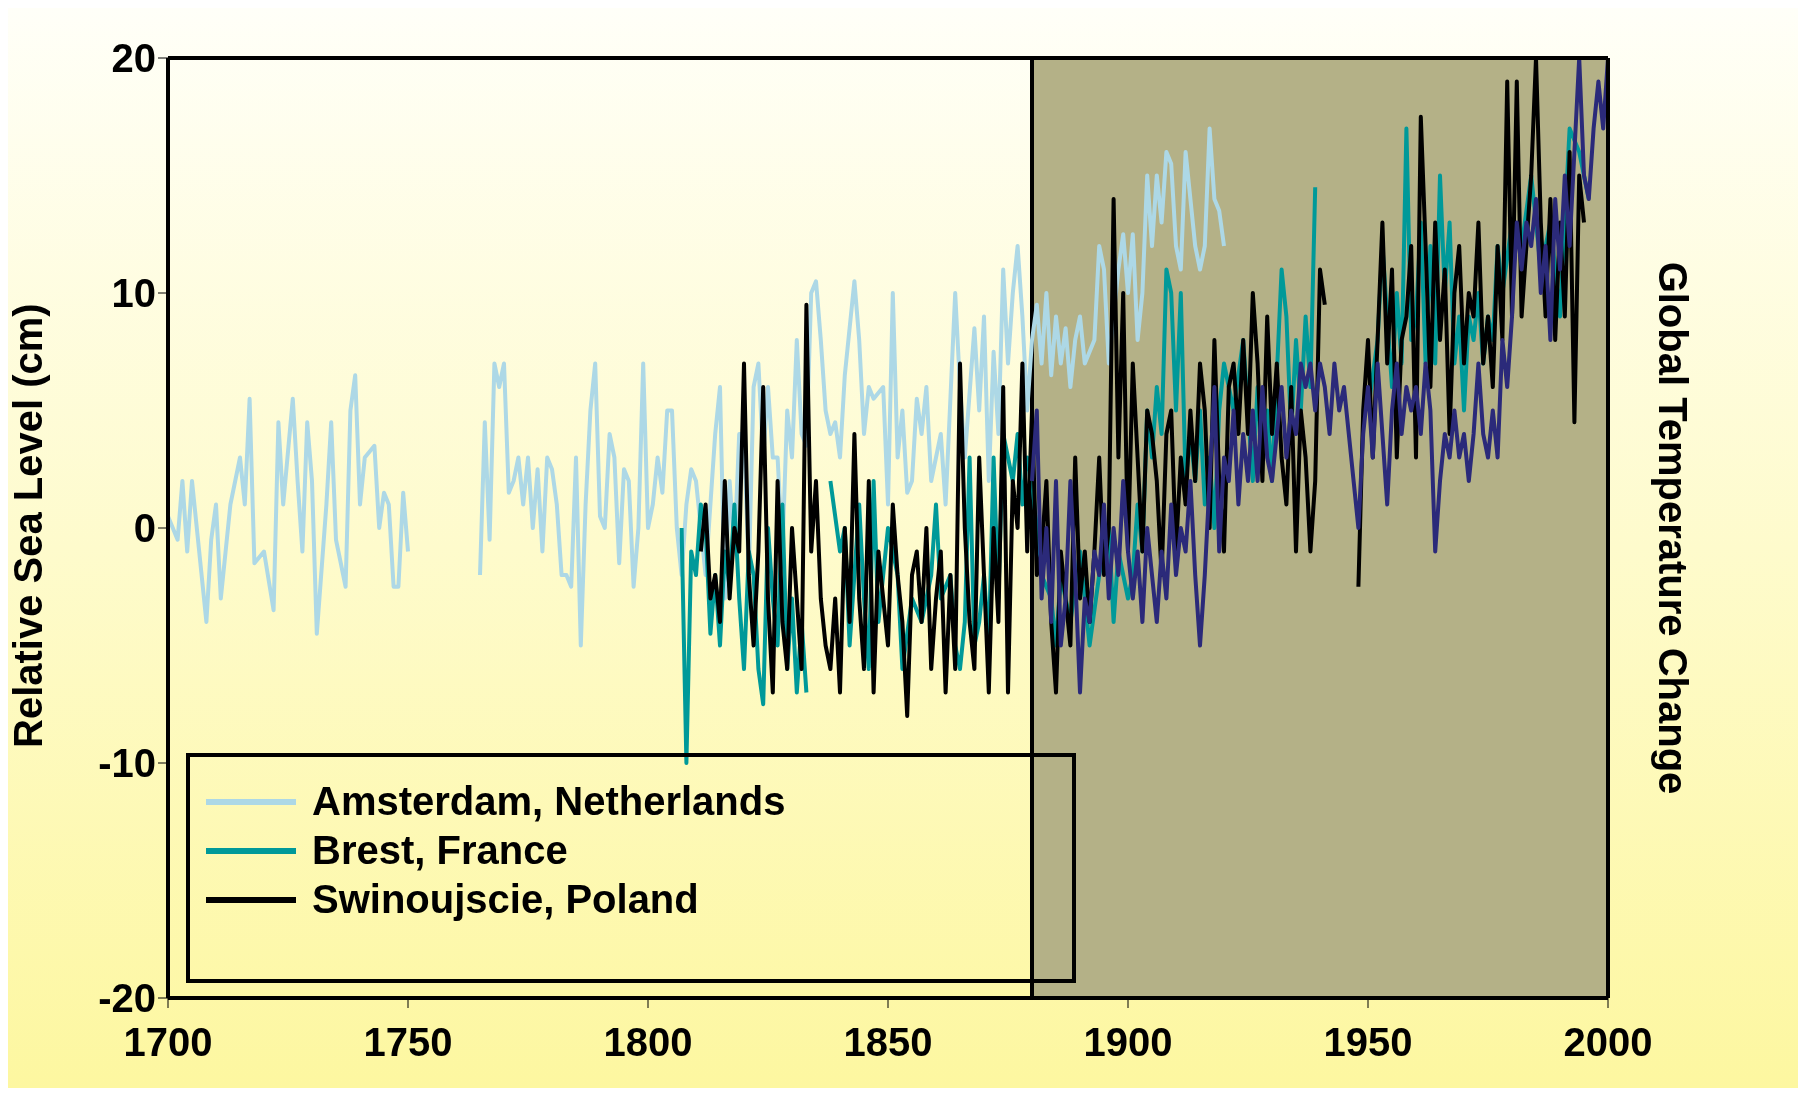  What do you see at coordinates (1672, 528) in the screenshot?
I see `y2-axis-title: Global Temperature Change` at bounding box center [1672, 528].